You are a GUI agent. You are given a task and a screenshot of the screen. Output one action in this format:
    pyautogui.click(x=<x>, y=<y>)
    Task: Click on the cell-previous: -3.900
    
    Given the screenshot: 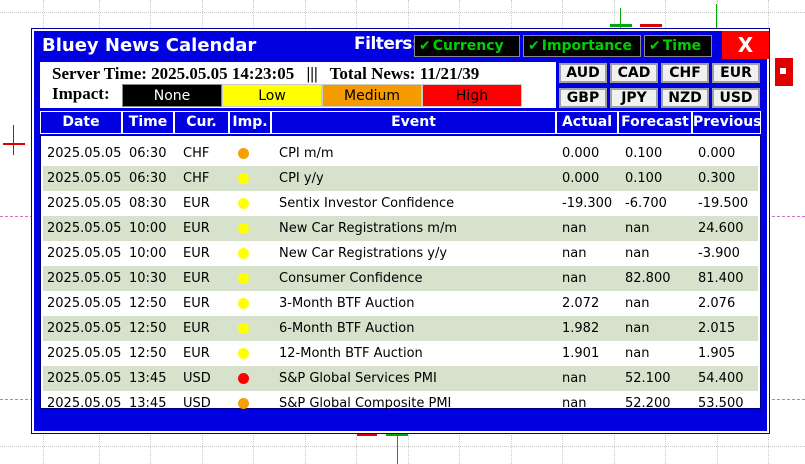 What is the action you would take?
    pyautogui.click(x=719, y=253)
    